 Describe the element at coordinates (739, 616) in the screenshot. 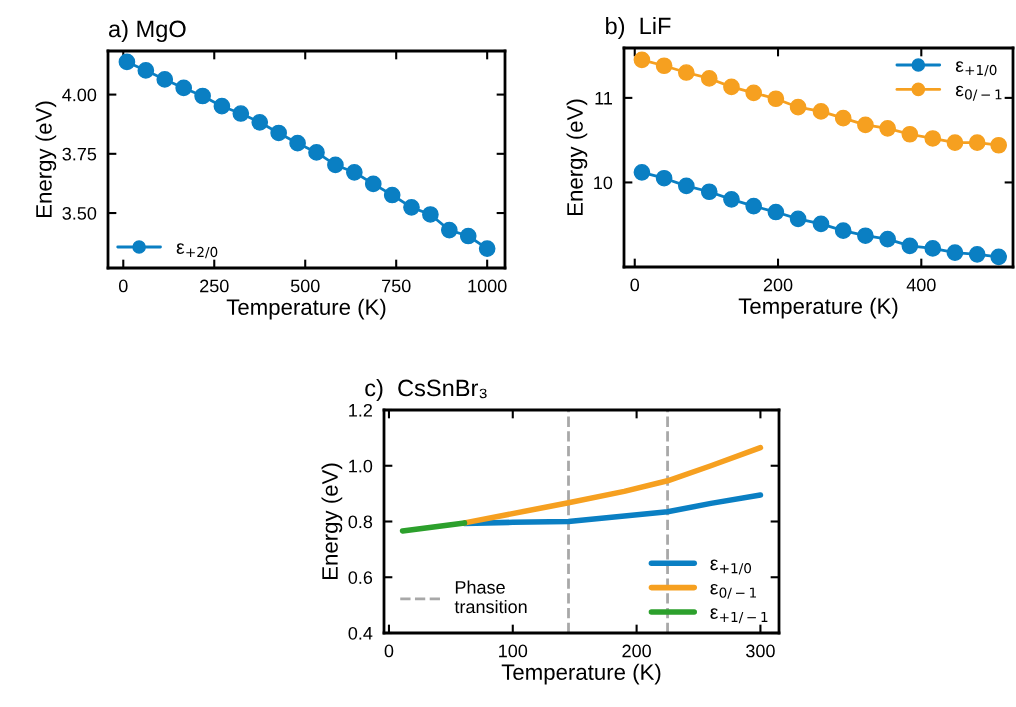

I see `legend-label: ε$_{+1/−1}$` at that location.